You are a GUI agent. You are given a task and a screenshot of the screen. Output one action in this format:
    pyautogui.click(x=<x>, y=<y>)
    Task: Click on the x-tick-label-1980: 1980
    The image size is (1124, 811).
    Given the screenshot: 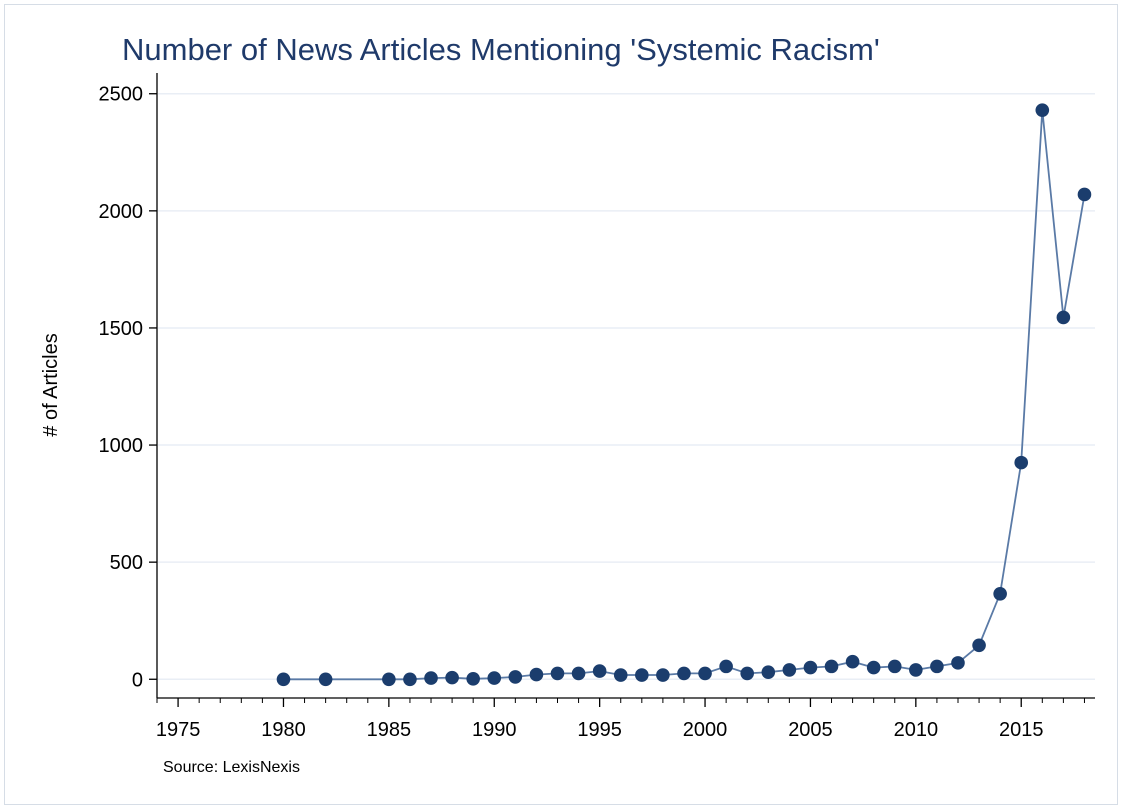 What is the action you would take?
    pyautogui.click(x=283, y=730)
    